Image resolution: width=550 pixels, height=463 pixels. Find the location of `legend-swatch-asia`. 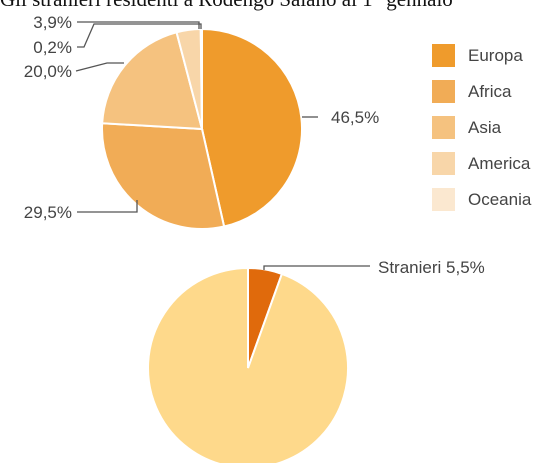

legend-swatch-asia is located at coordinates (443, 127).